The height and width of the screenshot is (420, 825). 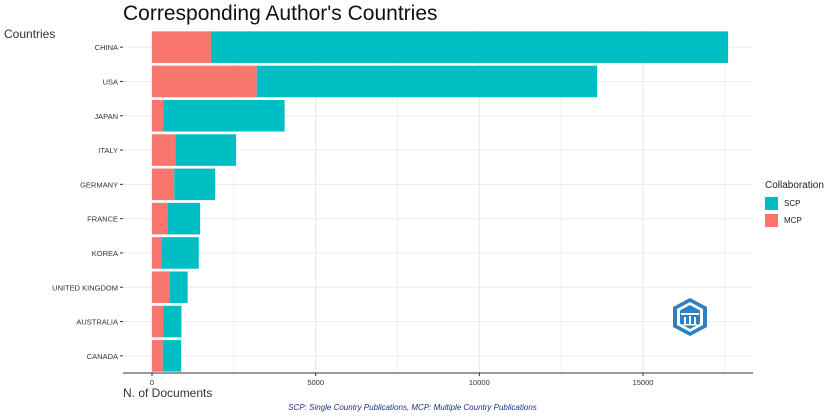 What do you see at coordinates (643, 382) in the screenshot?
I see `x-tick-label: 15000` at bounding box center [643, 382].